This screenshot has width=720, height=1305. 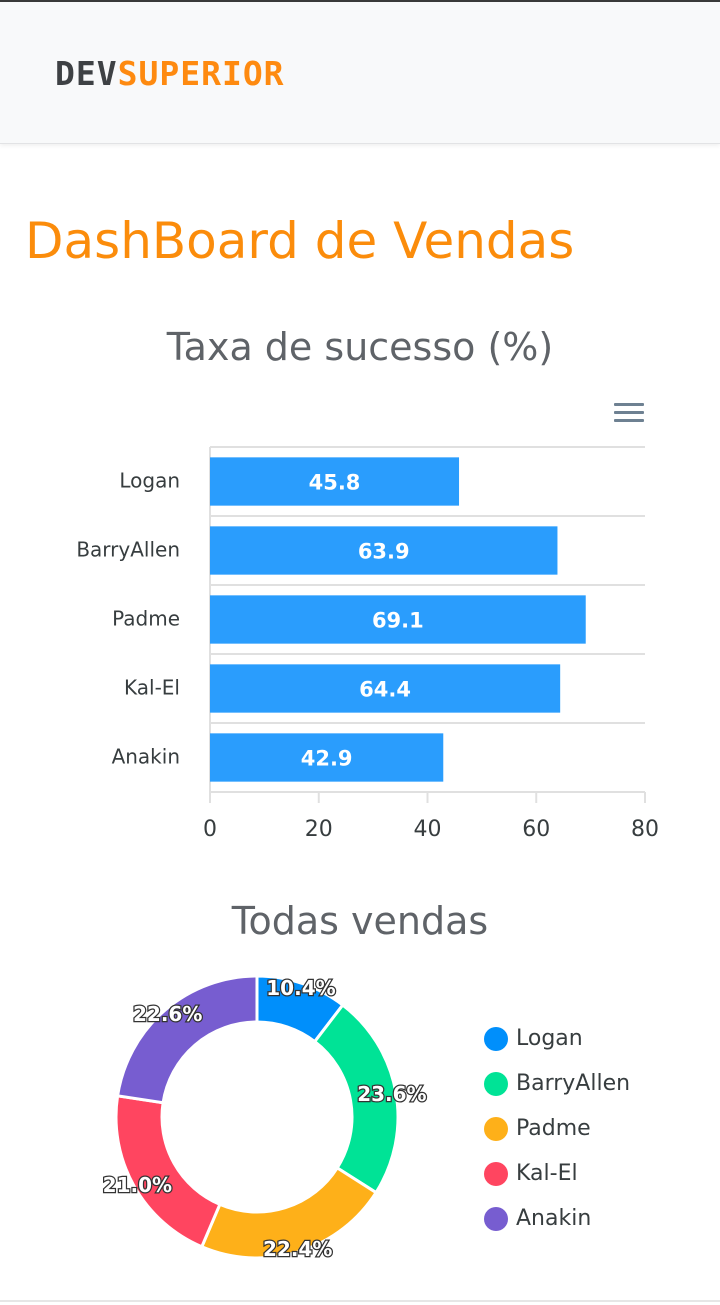 I want to click on logo-dev-text: DEV, so click(x=86, y=73).